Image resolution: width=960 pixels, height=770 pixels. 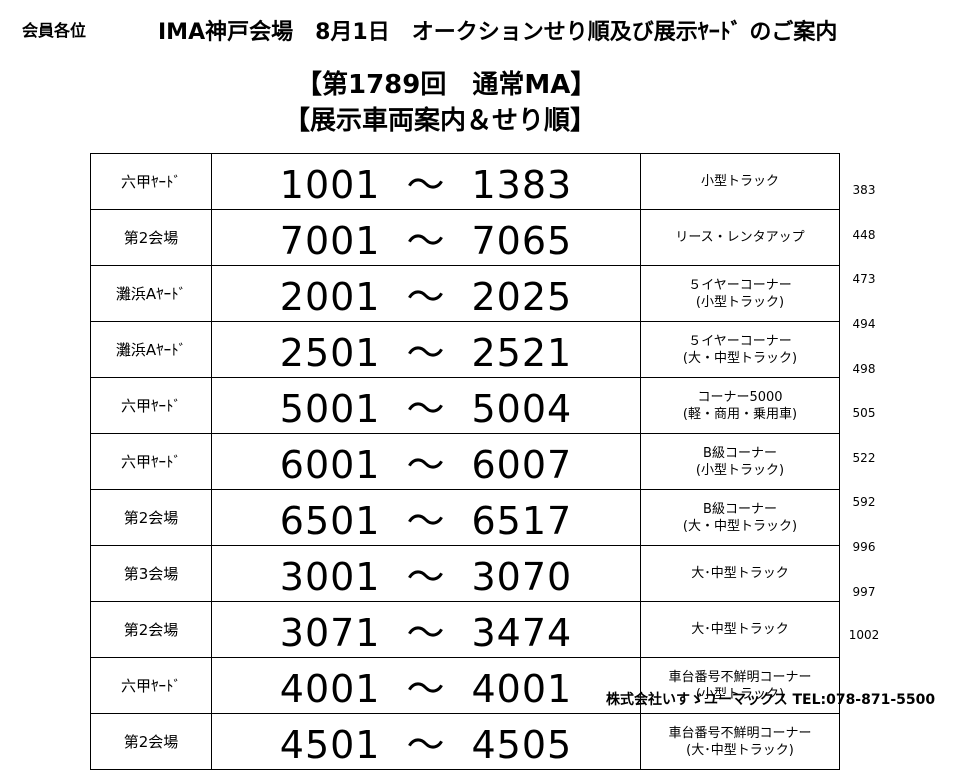 I want to click on lot-range-end: 2521, so click(x=522, y=353).